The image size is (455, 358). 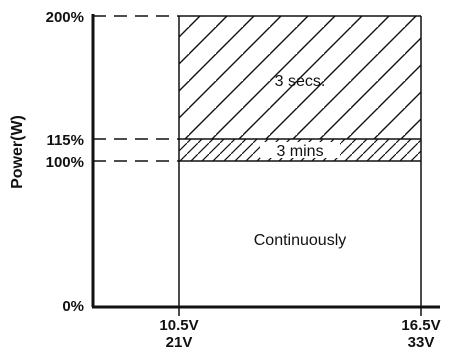 I want to click on region-label-3-mins: 3 mins, so click(x=299, y=151).